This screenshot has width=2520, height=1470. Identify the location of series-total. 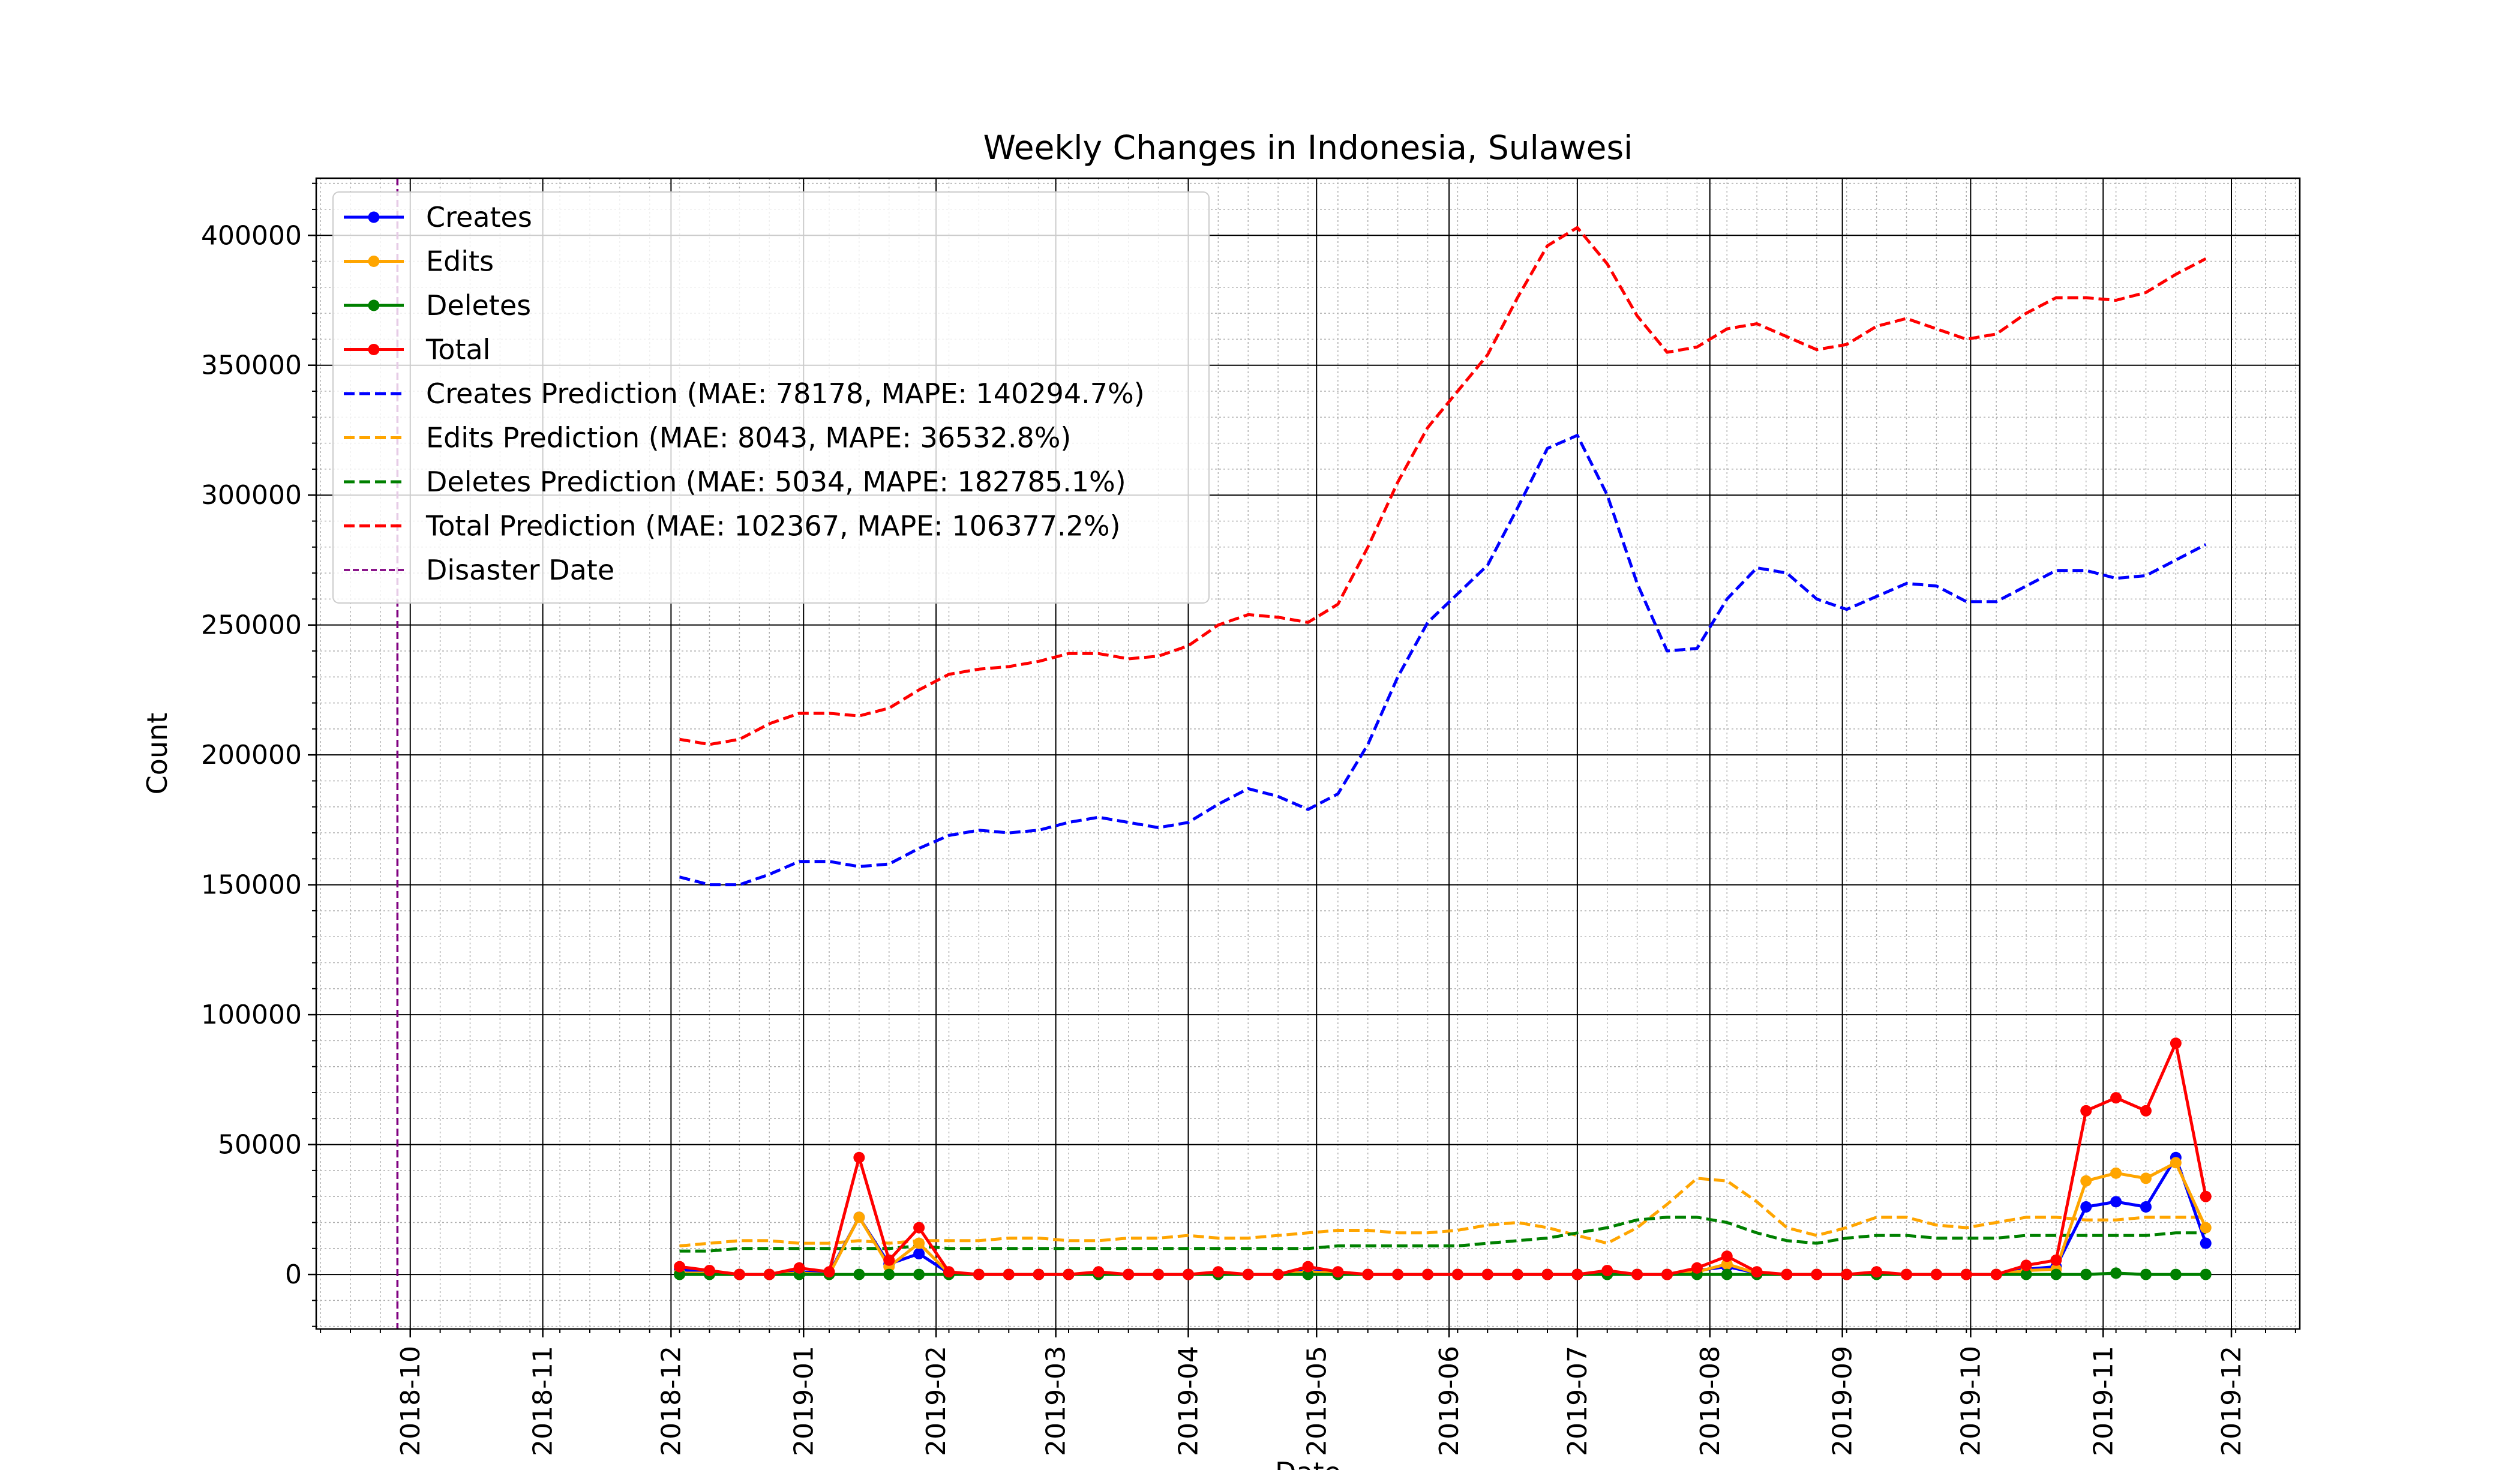
(1443, 1158).